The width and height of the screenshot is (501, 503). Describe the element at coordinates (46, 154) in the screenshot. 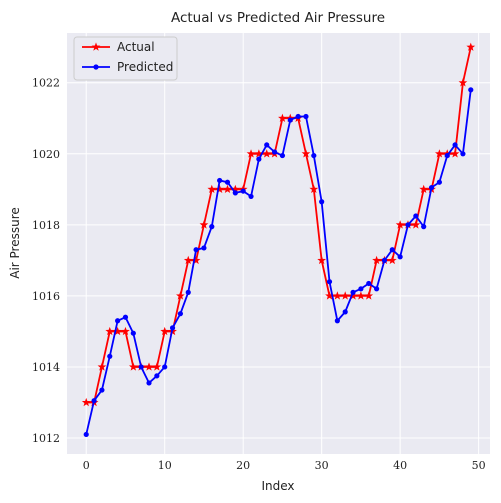

I see `y-tick-label: 1020` at that location.